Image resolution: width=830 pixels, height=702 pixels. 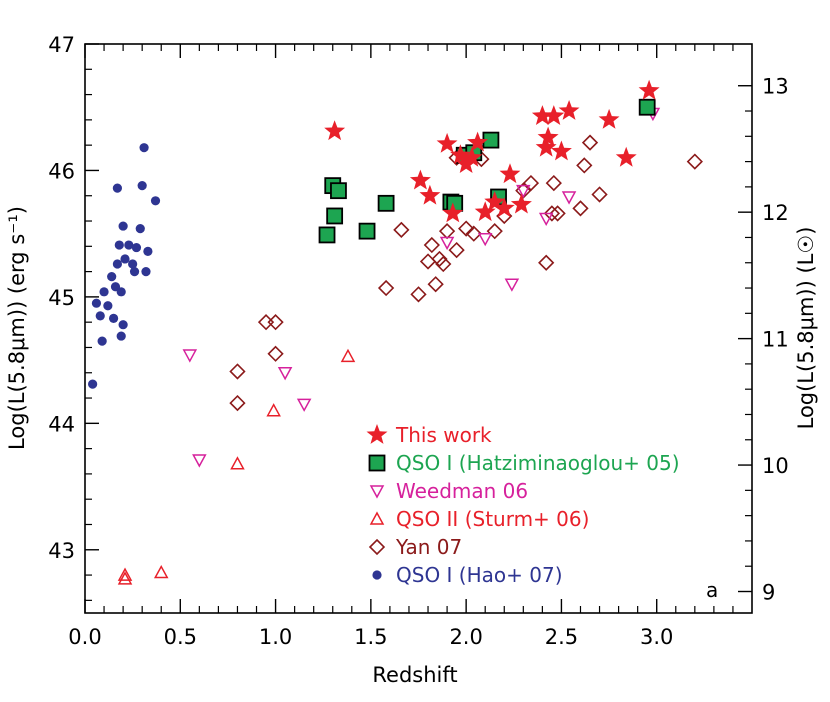 I want to click on y-tick-label: 43, so click(x=61, y=551).